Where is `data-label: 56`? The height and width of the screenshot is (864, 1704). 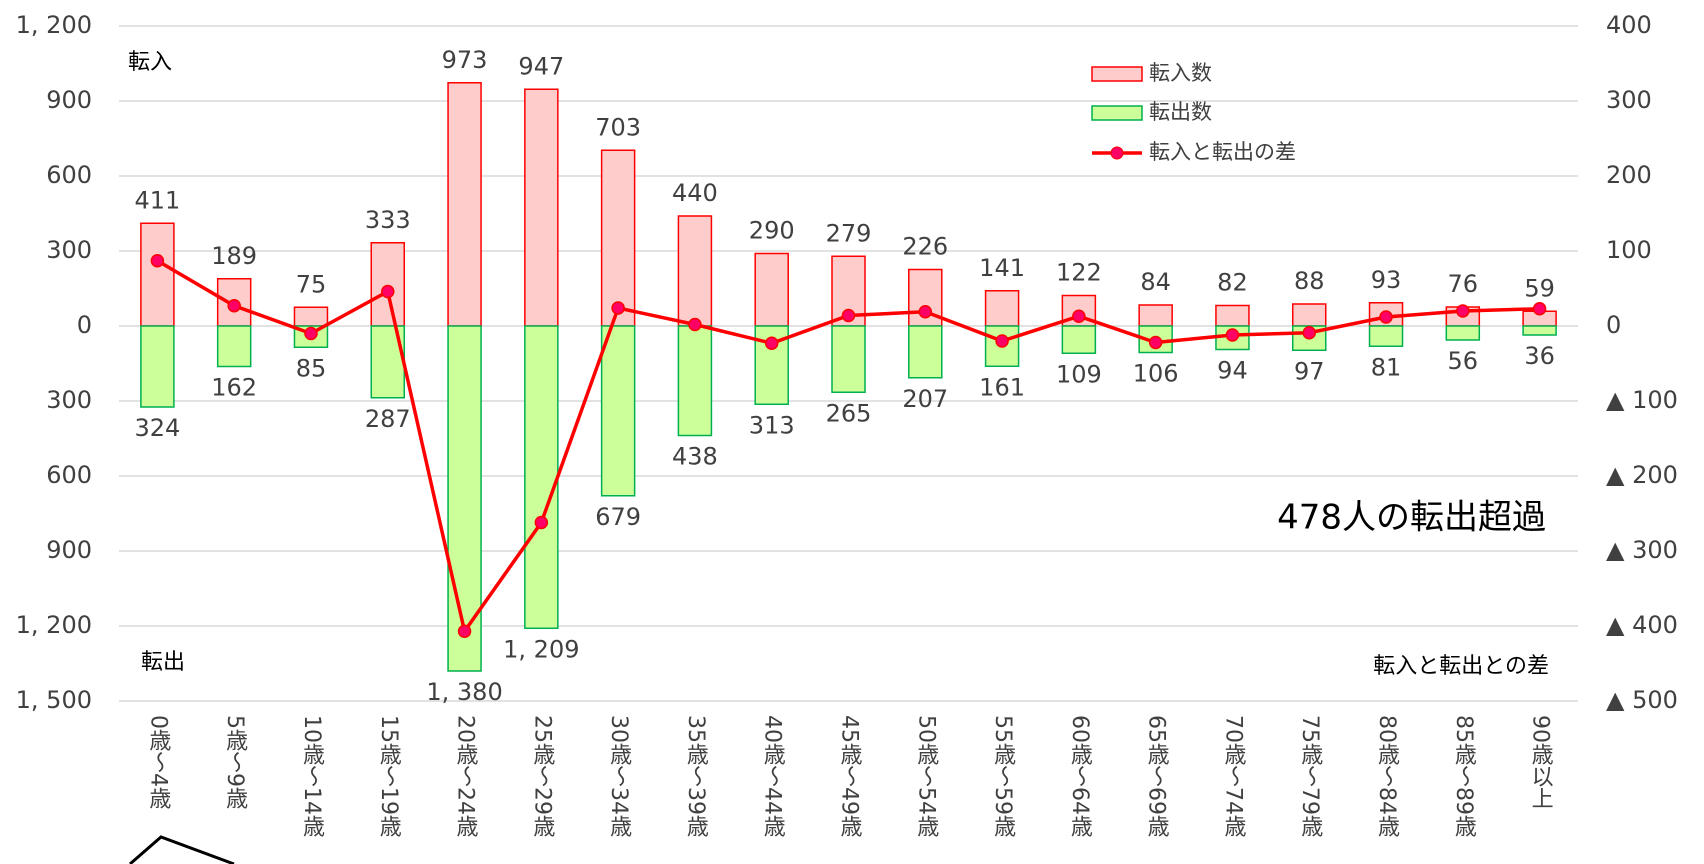
data-label: 56 is located at coordinates (1463, 361).